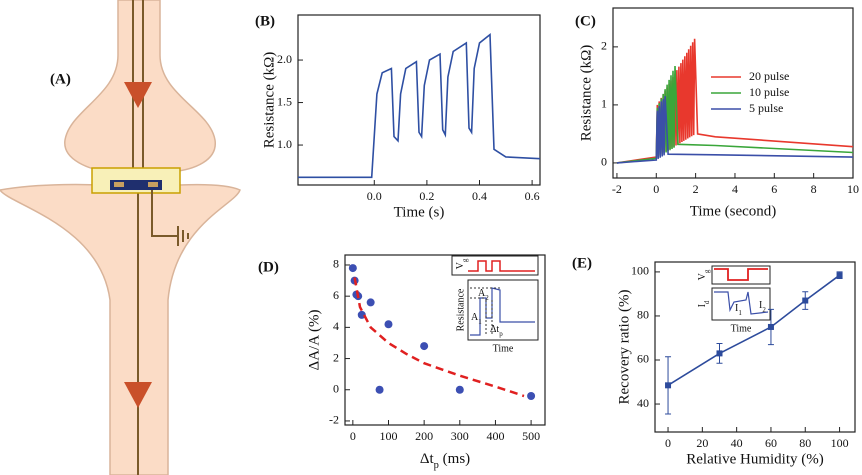 Image resolution: width=862 pixels, height=475 pixels. I want to click on x-tick-label: 10, so click(853, 189).